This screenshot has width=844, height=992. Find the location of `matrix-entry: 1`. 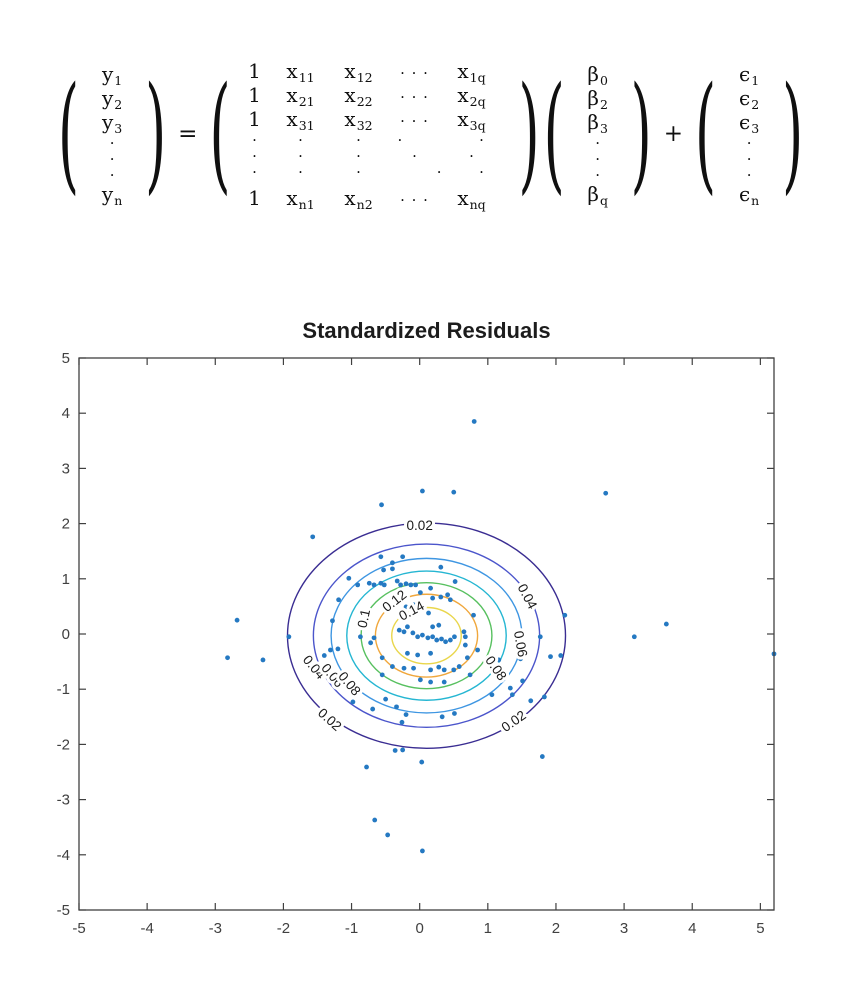

matrix-entry: 1 is located at coordinates (254, 118).